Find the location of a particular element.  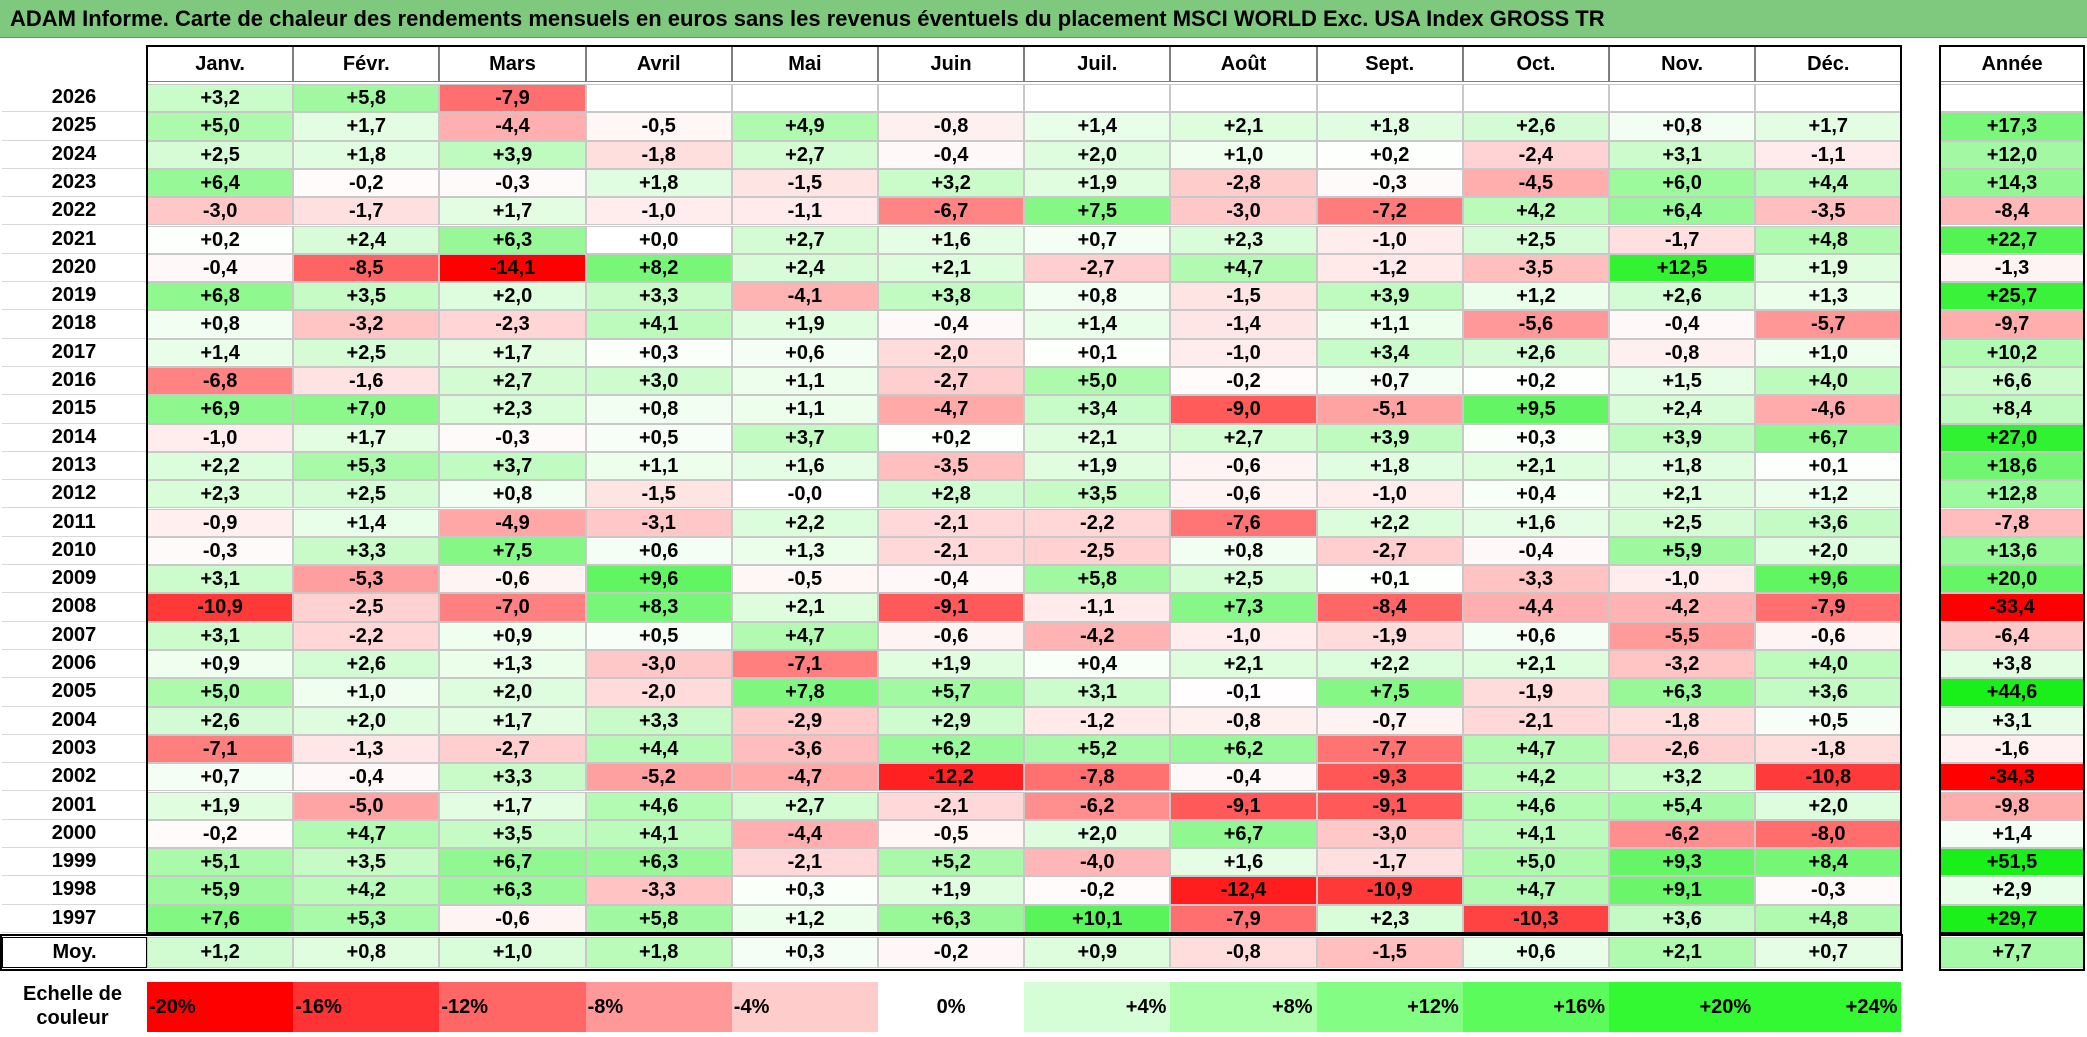

heatmap-cell: +1,3 is located at coordinates (1828, 296).